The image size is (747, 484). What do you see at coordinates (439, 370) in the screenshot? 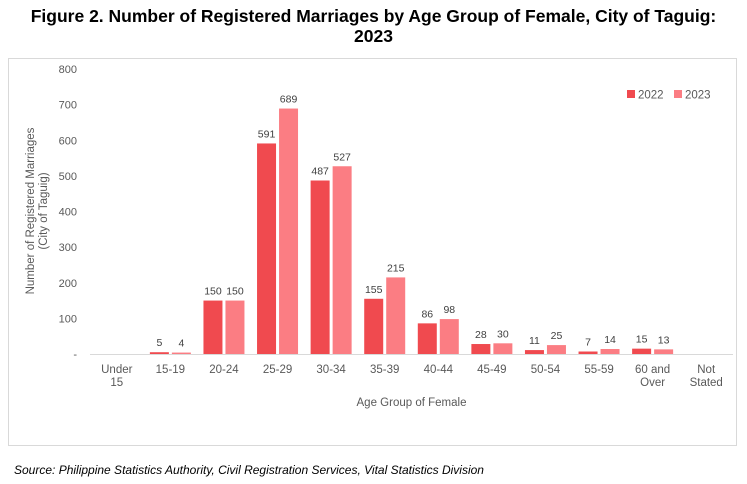
I see `x-tick-label: 40-44` at bounding box center [439, 370].